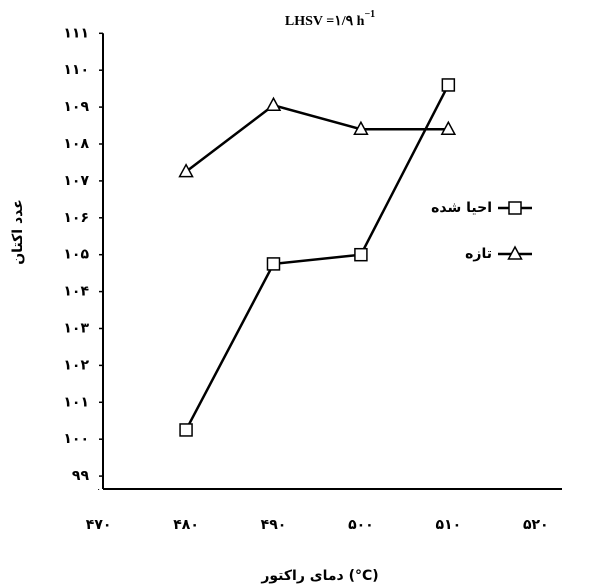  I want to click on y-axis-label: عدد اکتان, so click(18, 232).